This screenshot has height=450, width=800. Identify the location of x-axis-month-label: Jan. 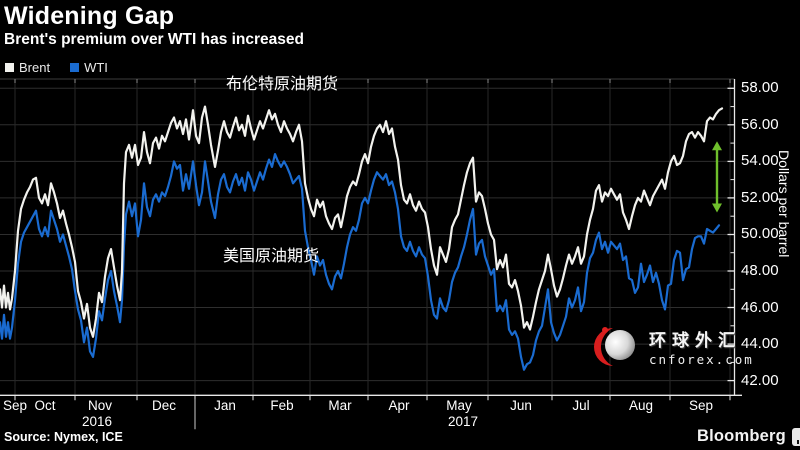
(225, 405).